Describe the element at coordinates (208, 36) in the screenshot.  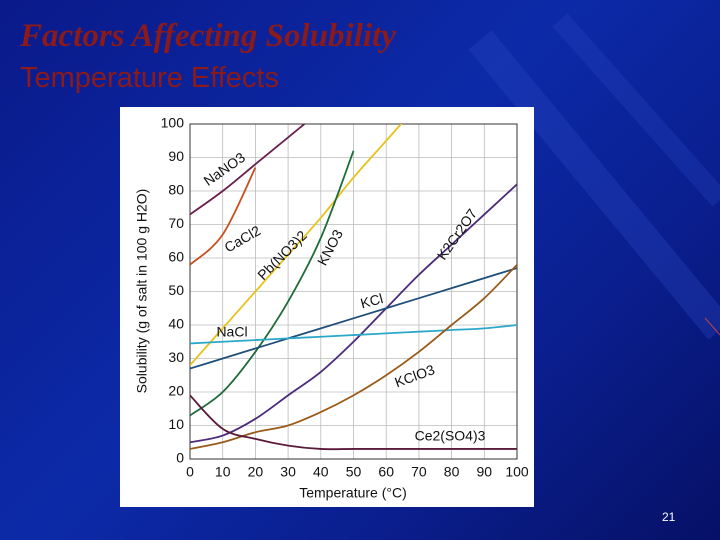
I see `slide-title: Factors Affecting Solubility` at that location.